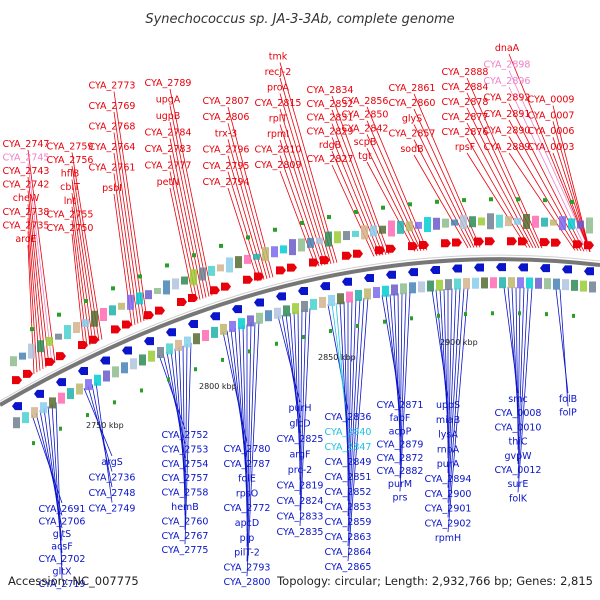  Describe the element at coordinates (226, 117) in the screenshot. I see `gene-label: CYA_2806` at that location.